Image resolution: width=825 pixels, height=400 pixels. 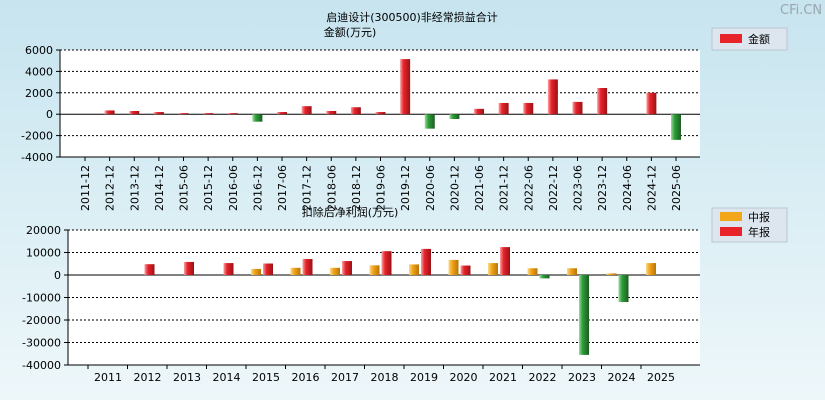 I want to click on chart1-x-tick-label: 2025-06, so click(x=676, y=188).